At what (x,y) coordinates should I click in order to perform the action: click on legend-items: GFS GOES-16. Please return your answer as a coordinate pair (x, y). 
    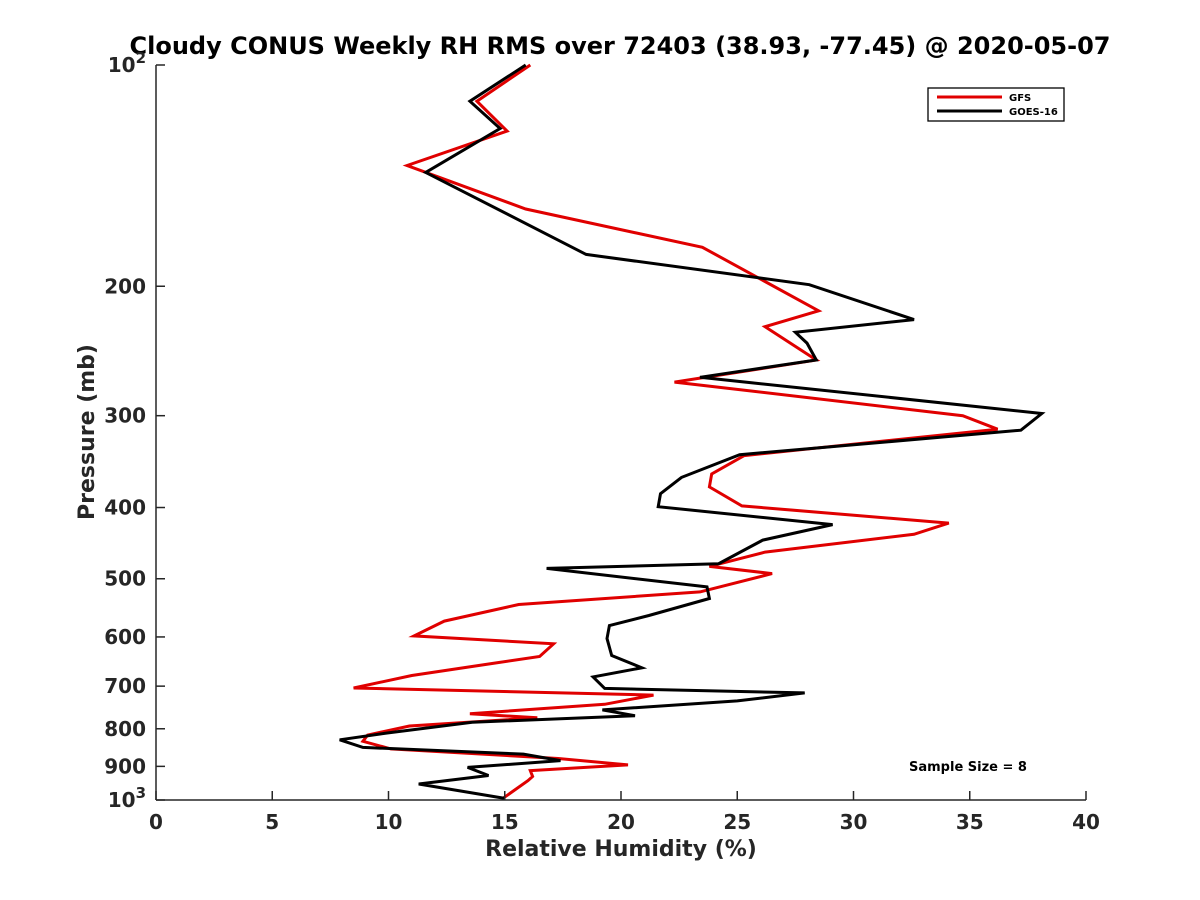
    Looking at the image, I should click on (997, 105).